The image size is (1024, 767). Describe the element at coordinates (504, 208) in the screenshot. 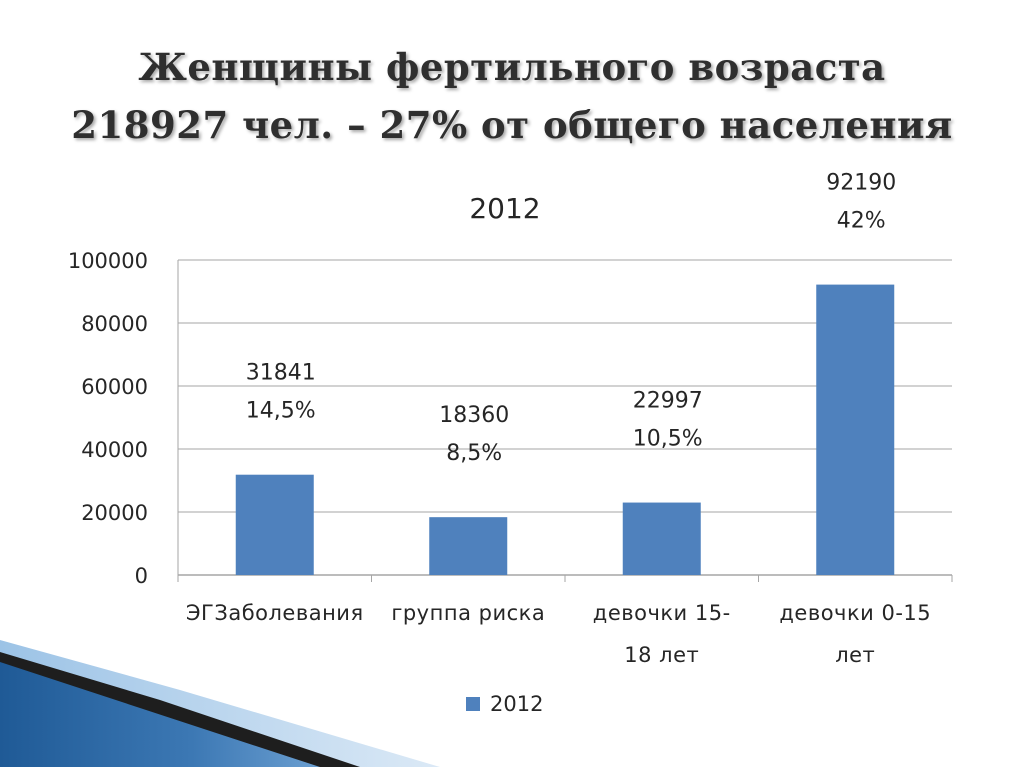

I see `chart-title: 2012` at that location.